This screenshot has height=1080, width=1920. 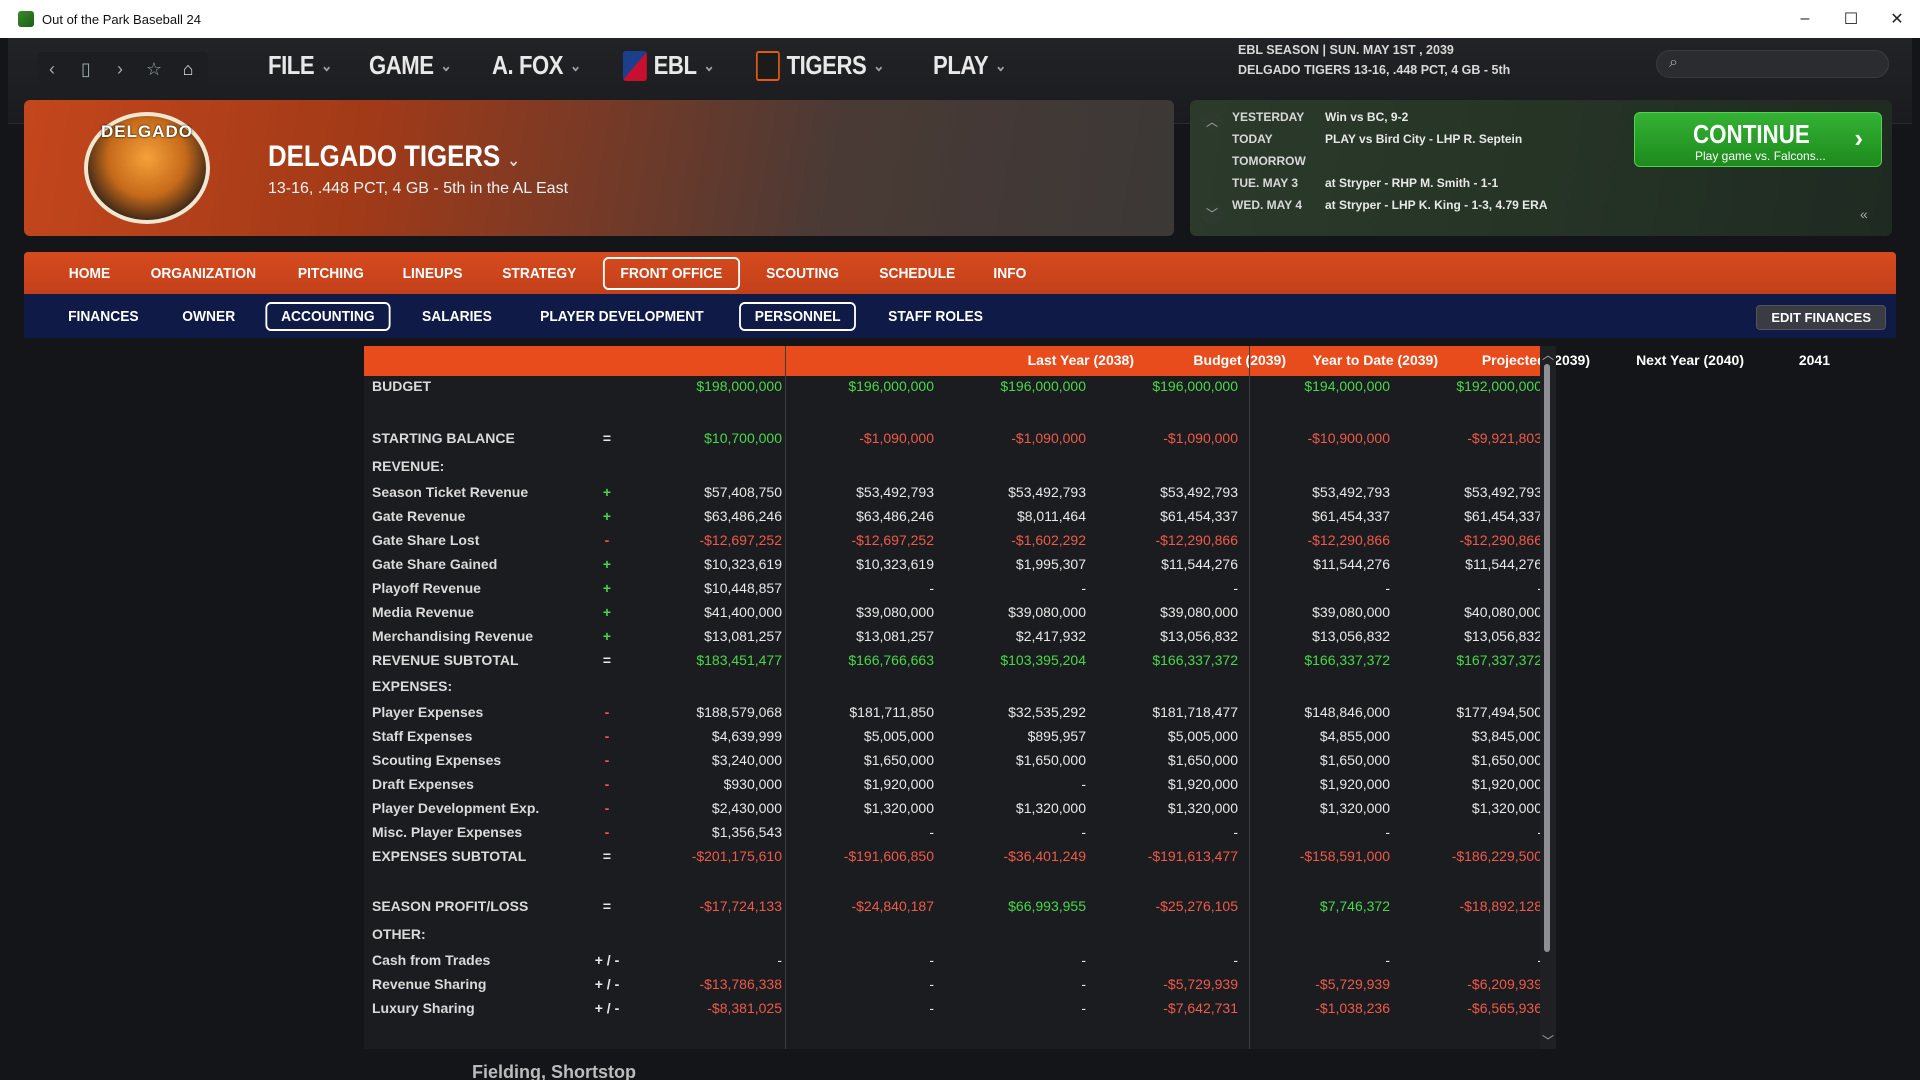 I want to click on menu-play-label: PLAY, so click(x=960, y=65).